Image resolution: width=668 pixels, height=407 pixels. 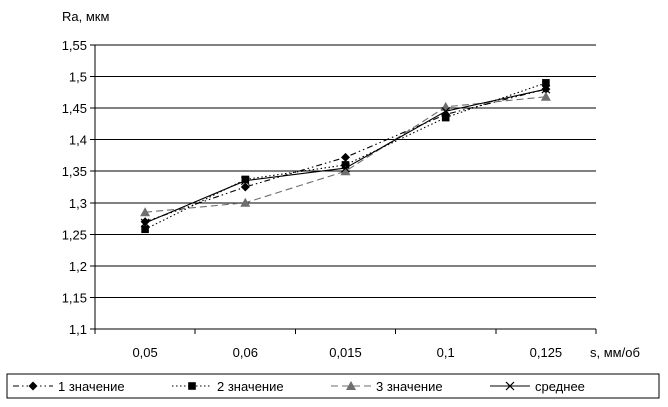 I want to click on y-tick-label: 1,1, so click(x=78, y=329).